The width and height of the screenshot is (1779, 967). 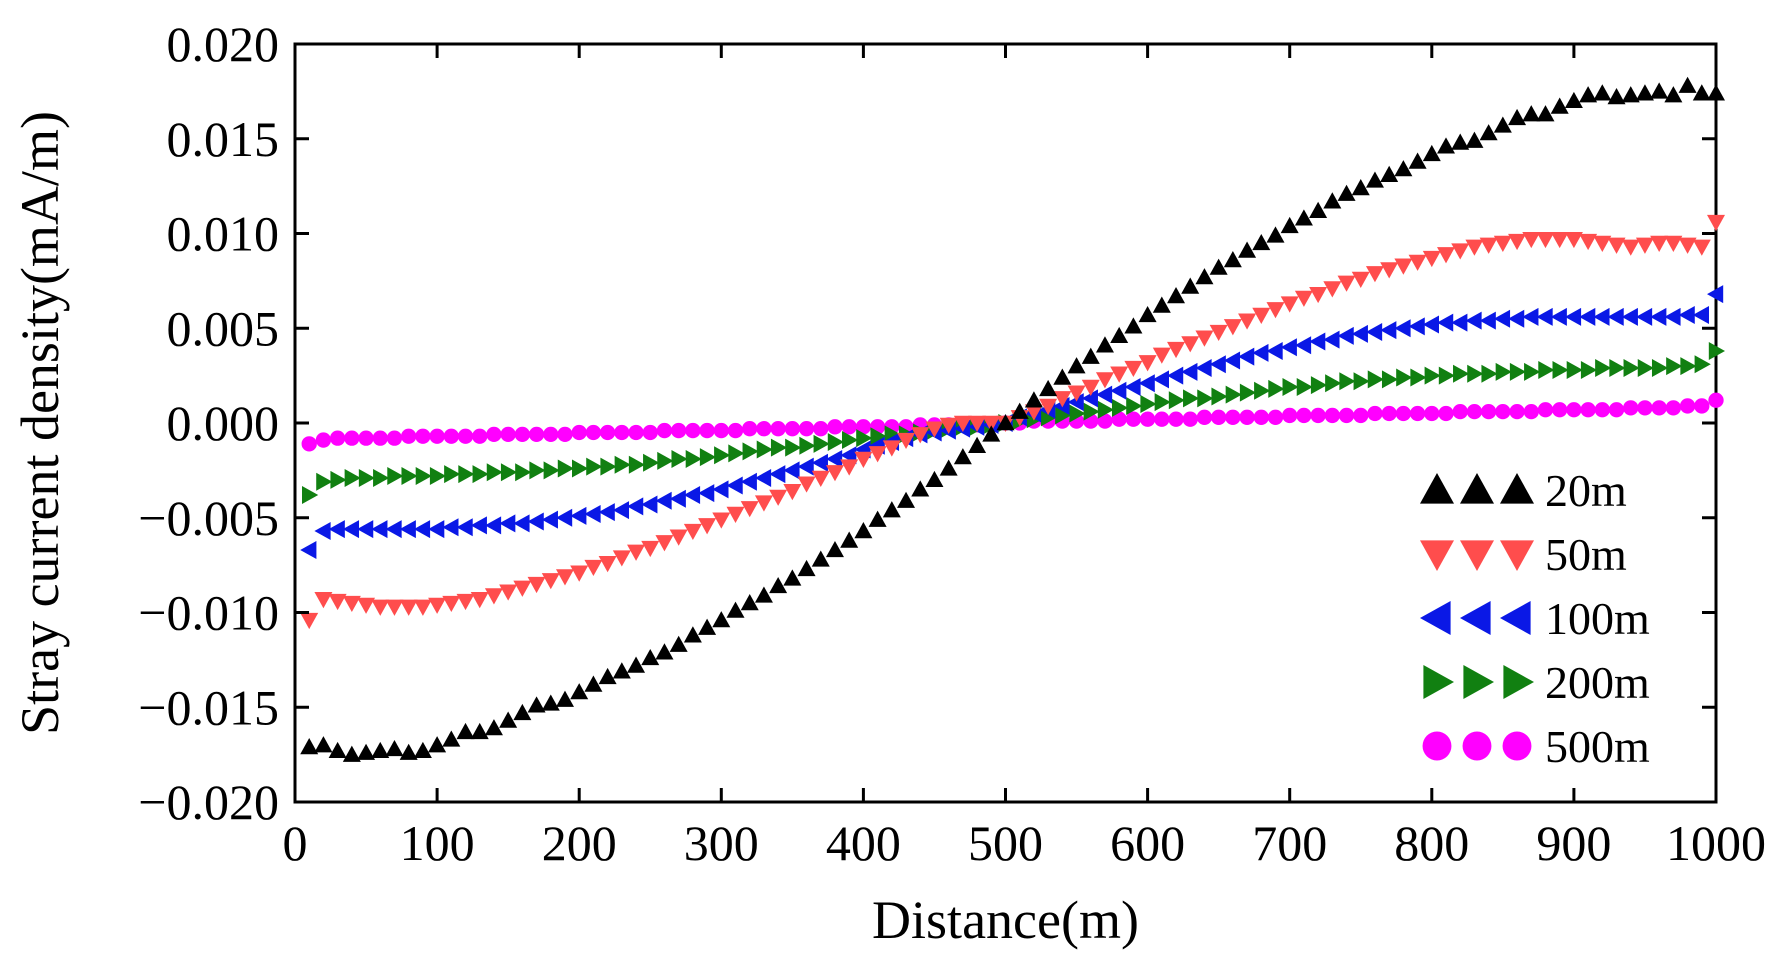 I want to click on y-axis-title: Stray current density(mA/m), so click(x=40, y=423).